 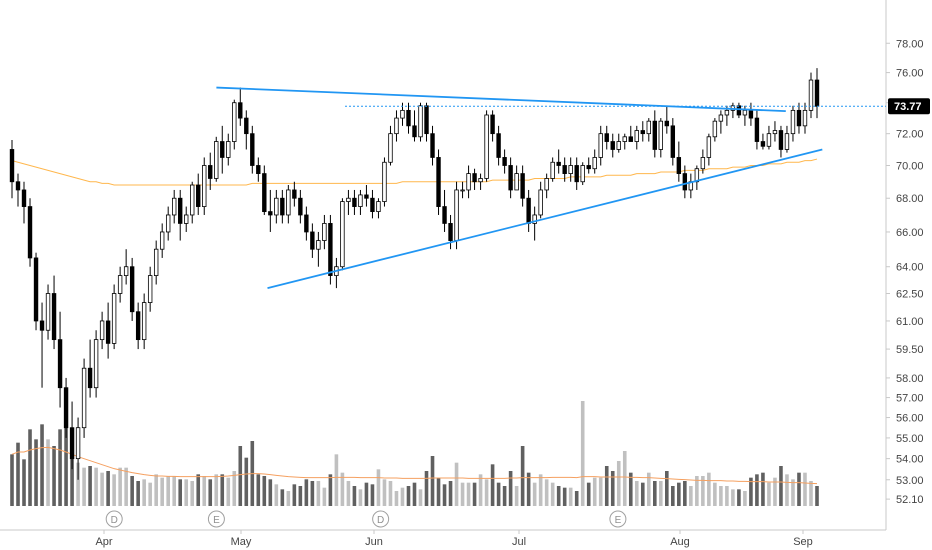 I want to click on y-tick-label: 56.00, so click(x=910, y=419).